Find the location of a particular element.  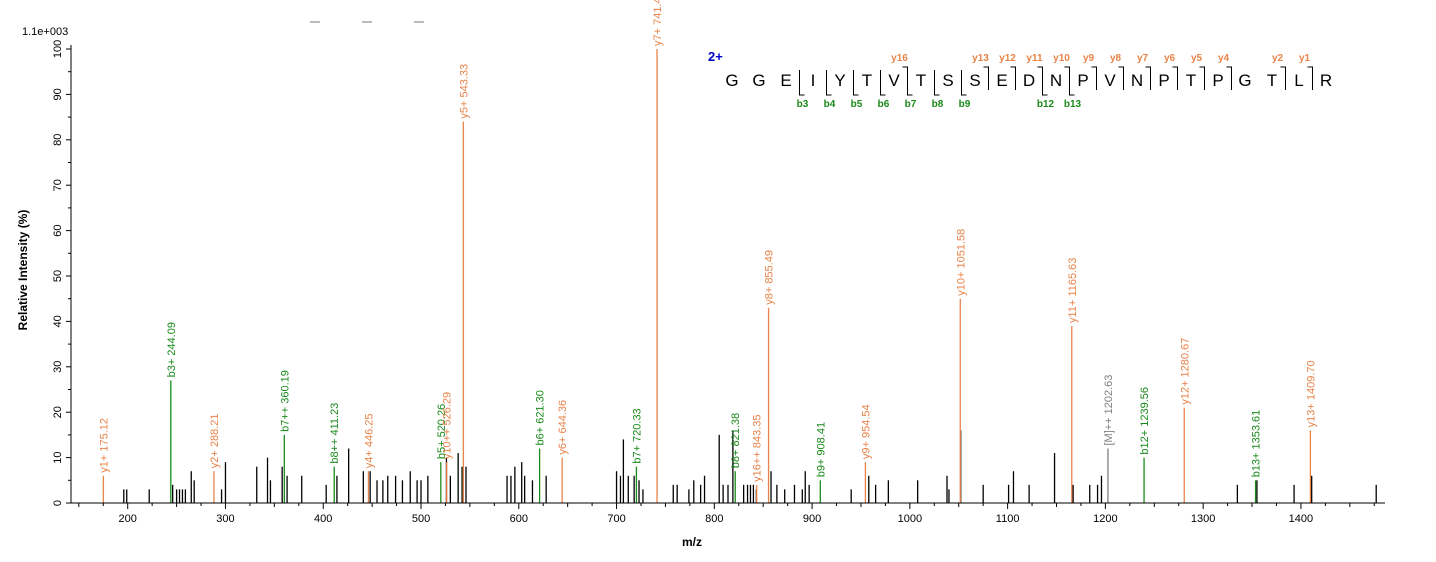

y-tick-label: 30 is located at coordinates (58, 367).